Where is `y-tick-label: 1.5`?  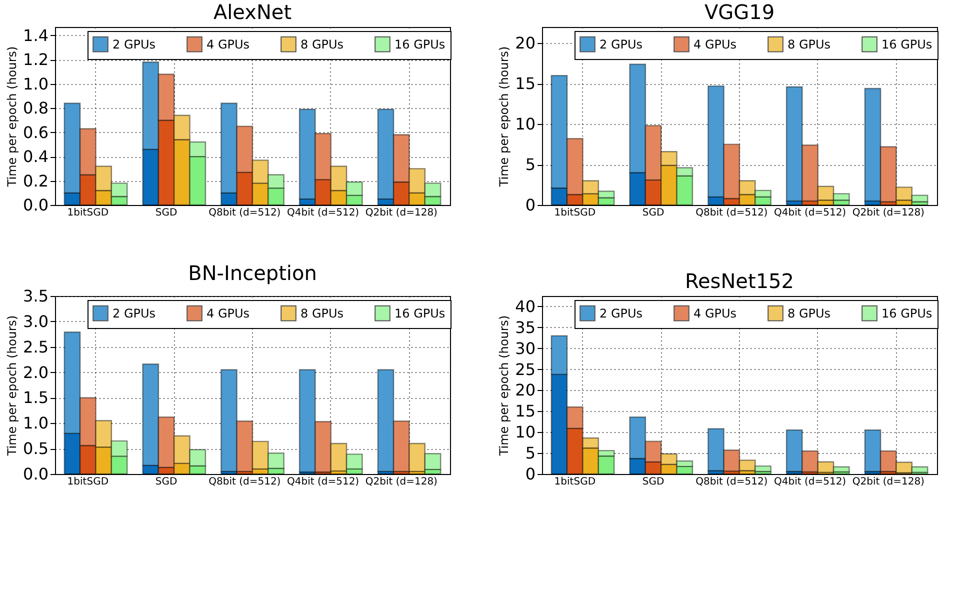
y-tick-label: 1.5 is located at coordinates (35, 398).